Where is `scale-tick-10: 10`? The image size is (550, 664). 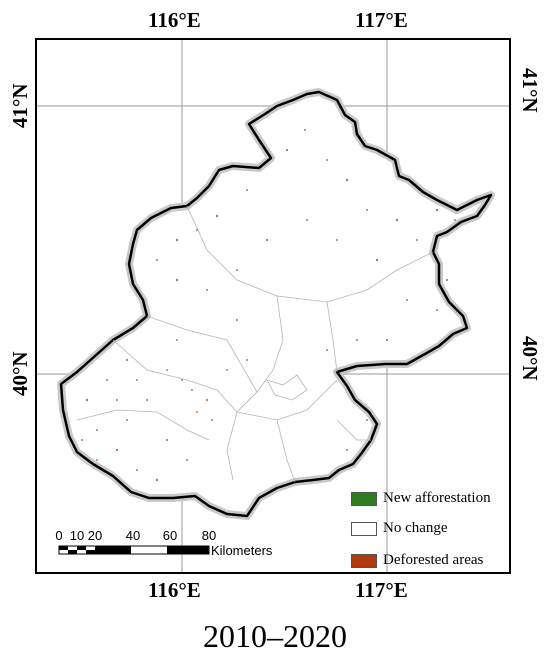
scale-tick-10: 10 is located at coordinates (77, 535).